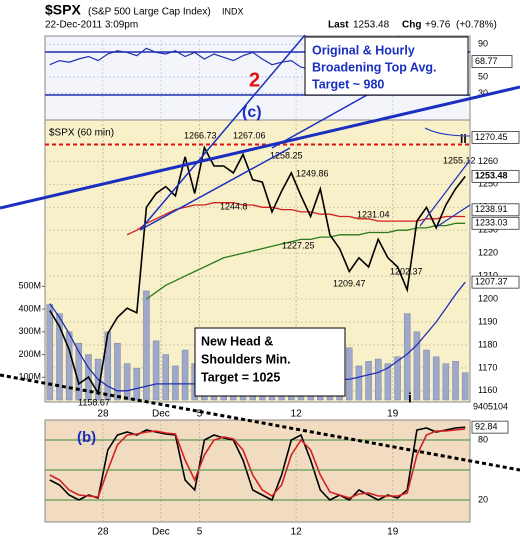  I want to click on level-label: 1270.45, so click(491, 137).